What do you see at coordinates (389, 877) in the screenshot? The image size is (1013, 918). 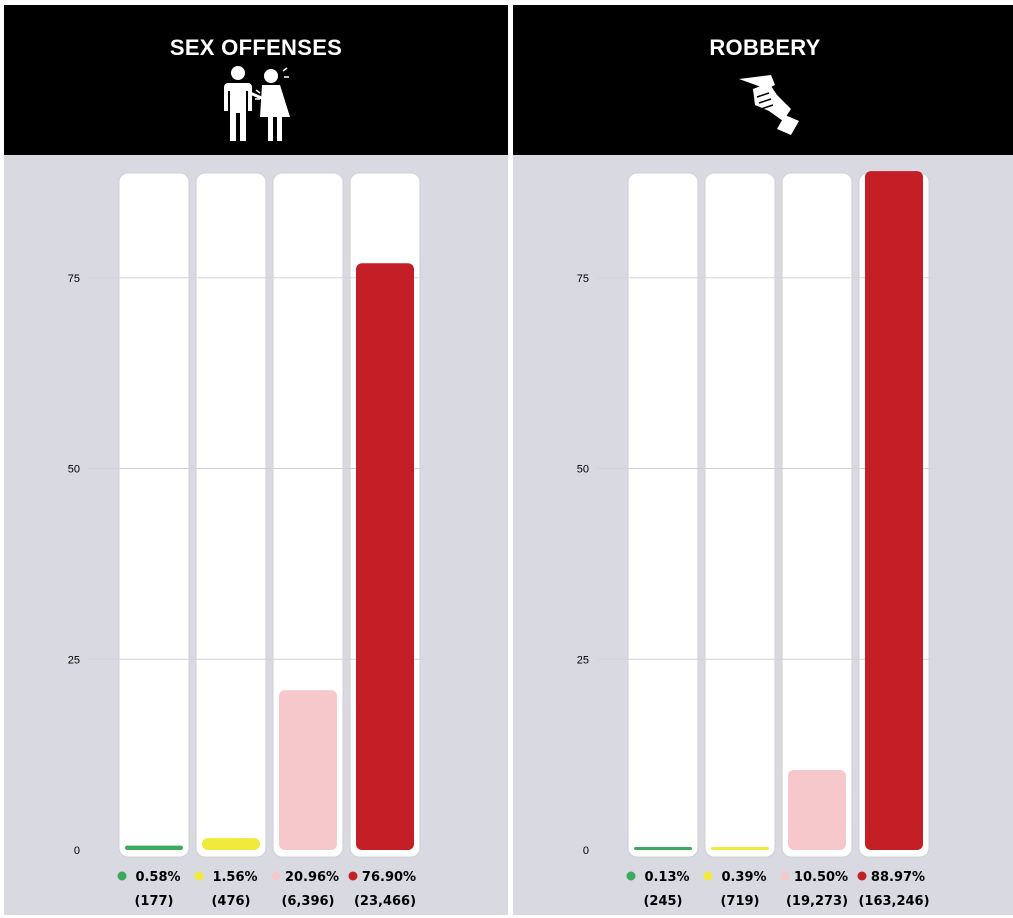 I see `percent-label: 76.90%` at bounding box center [389, 877].